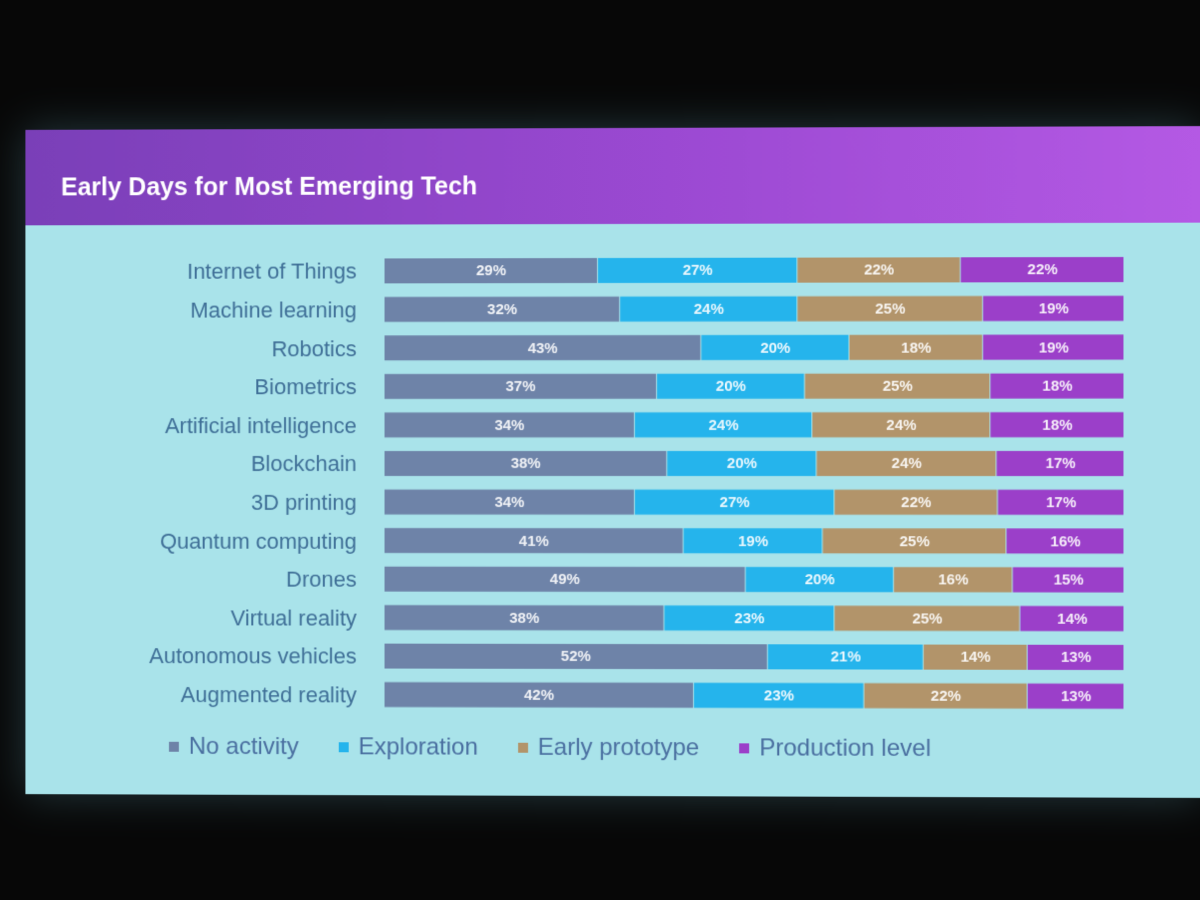  I want to click on data-label: 14%, so click(976, 657).